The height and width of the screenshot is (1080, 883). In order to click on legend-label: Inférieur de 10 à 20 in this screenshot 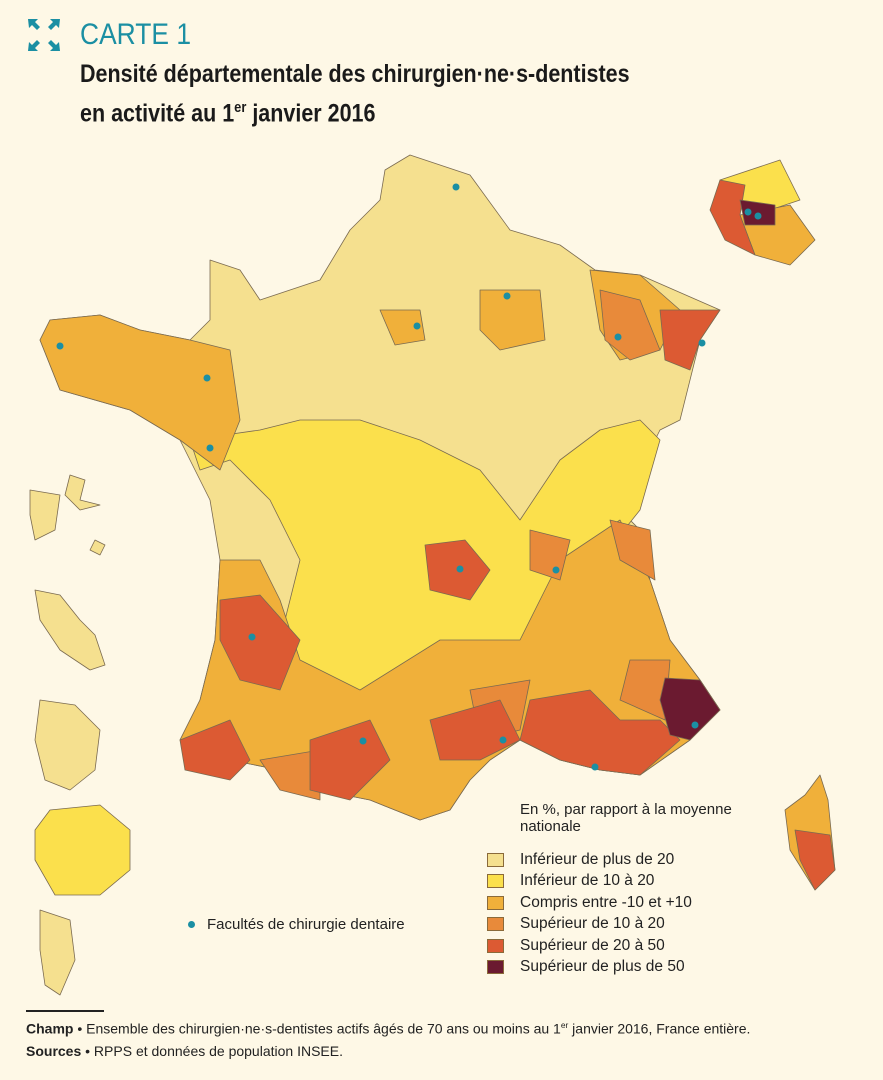, I will do `click(587, 881)`.